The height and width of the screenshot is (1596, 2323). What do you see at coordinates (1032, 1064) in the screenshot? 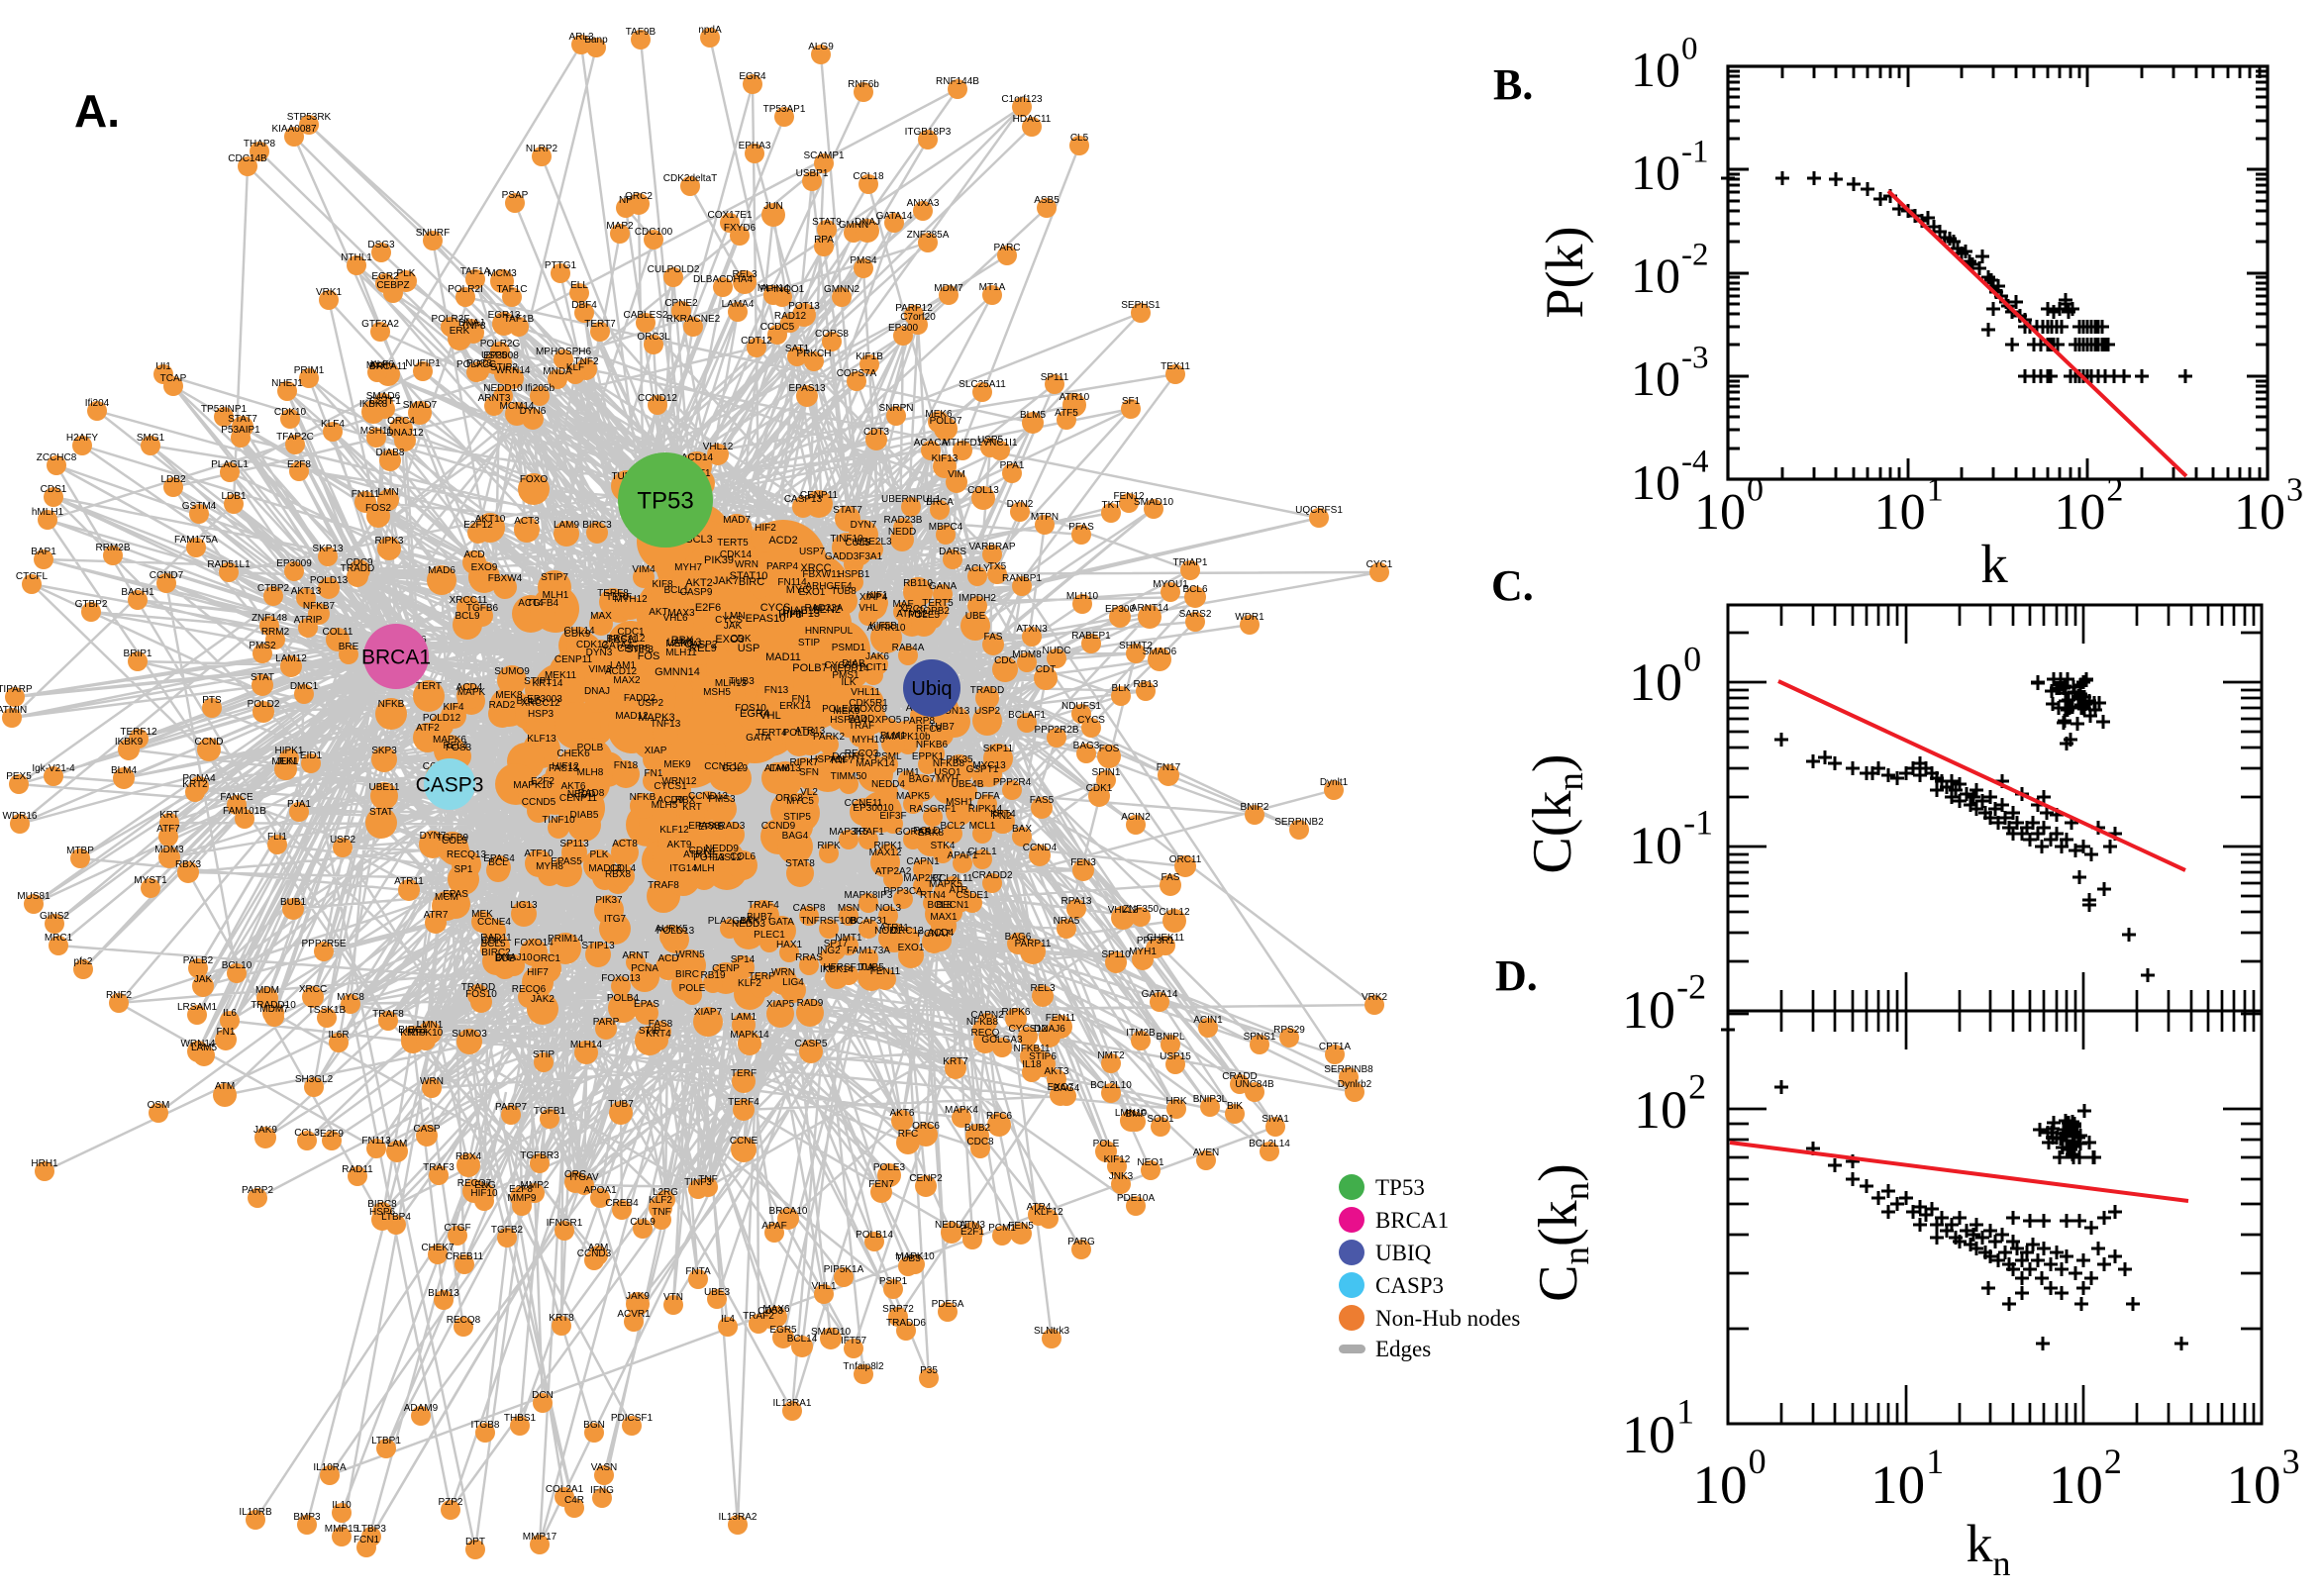
I see `svg-text: IL18` at bounding box center [1032, 1064].